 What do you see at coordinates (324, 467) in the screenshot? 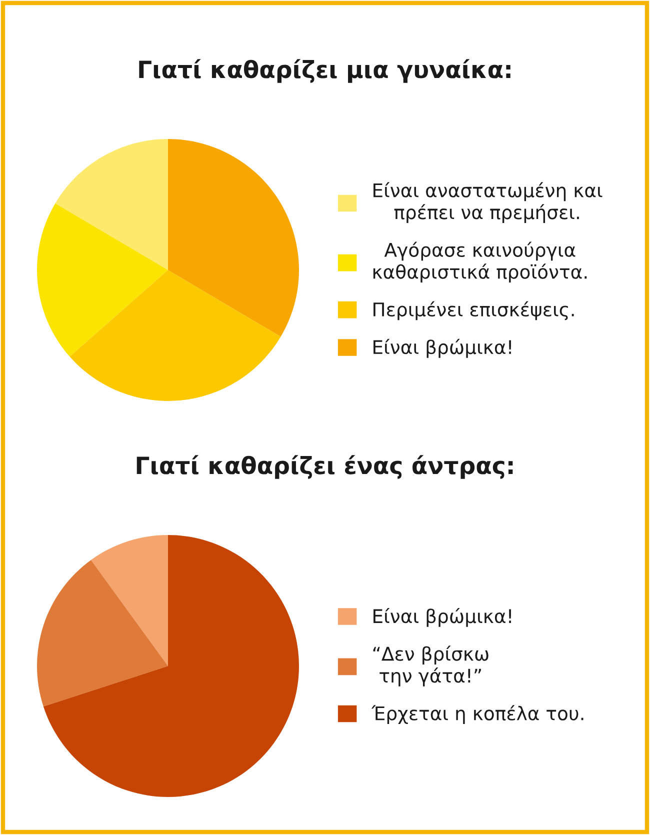
I see `chart-title: Γιατί καθαρίζει ένας άντρας:` at bounding box center [324, 467].